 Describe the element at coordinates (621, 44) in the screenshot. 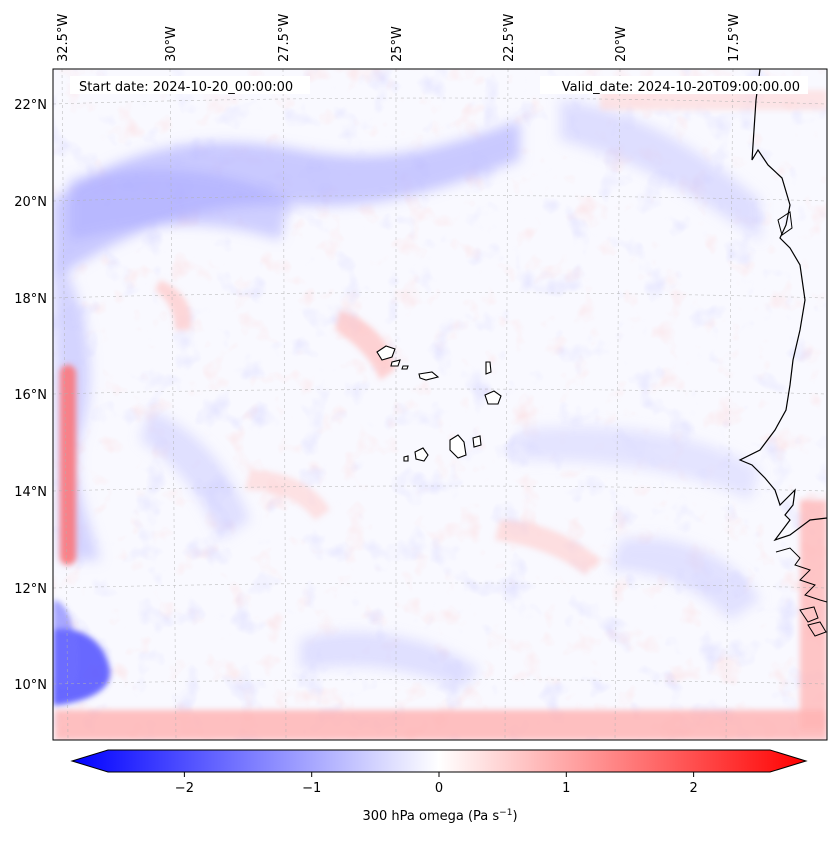

I see `longitude-tick-label: 20°W` at that location.